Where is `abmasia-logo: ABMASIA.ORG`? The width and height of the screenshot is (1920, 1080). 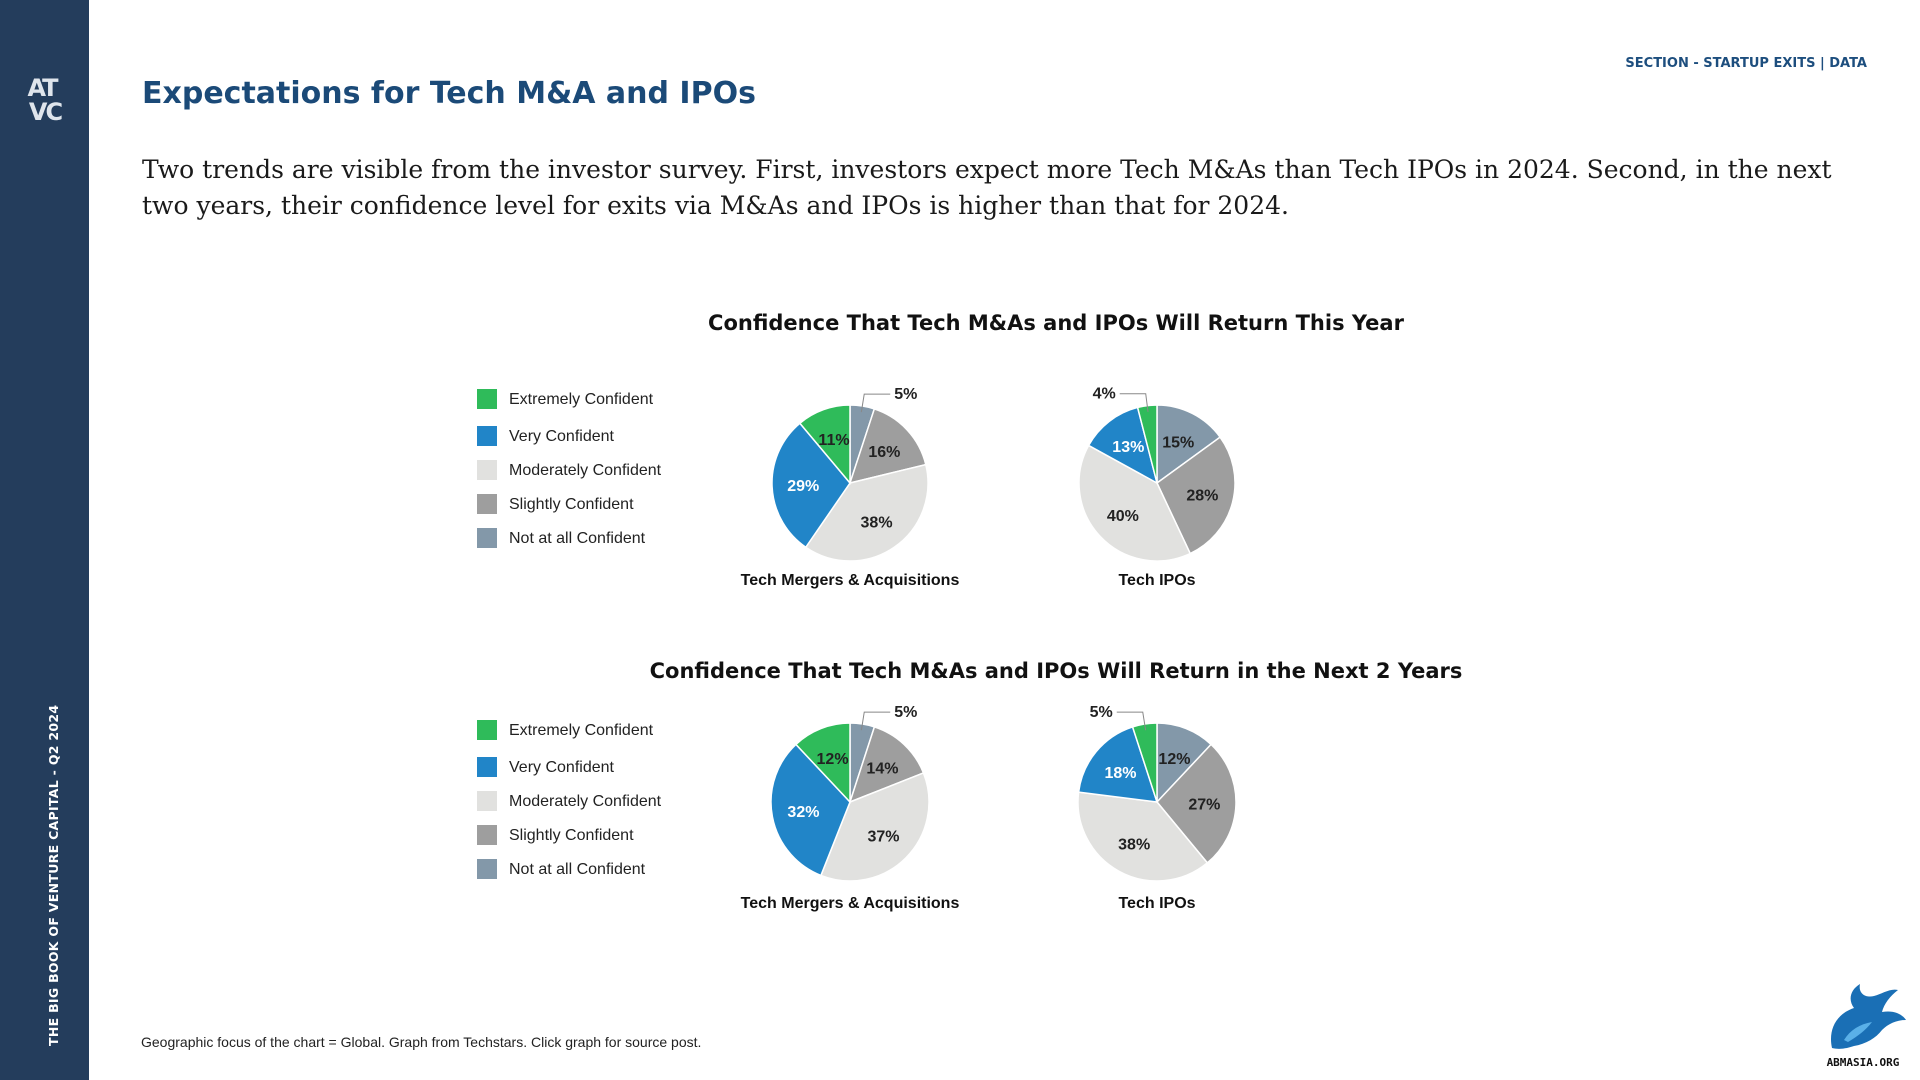
abmasia-logo: ABMASIA.ORG is located at coordinates (1863, 1020).